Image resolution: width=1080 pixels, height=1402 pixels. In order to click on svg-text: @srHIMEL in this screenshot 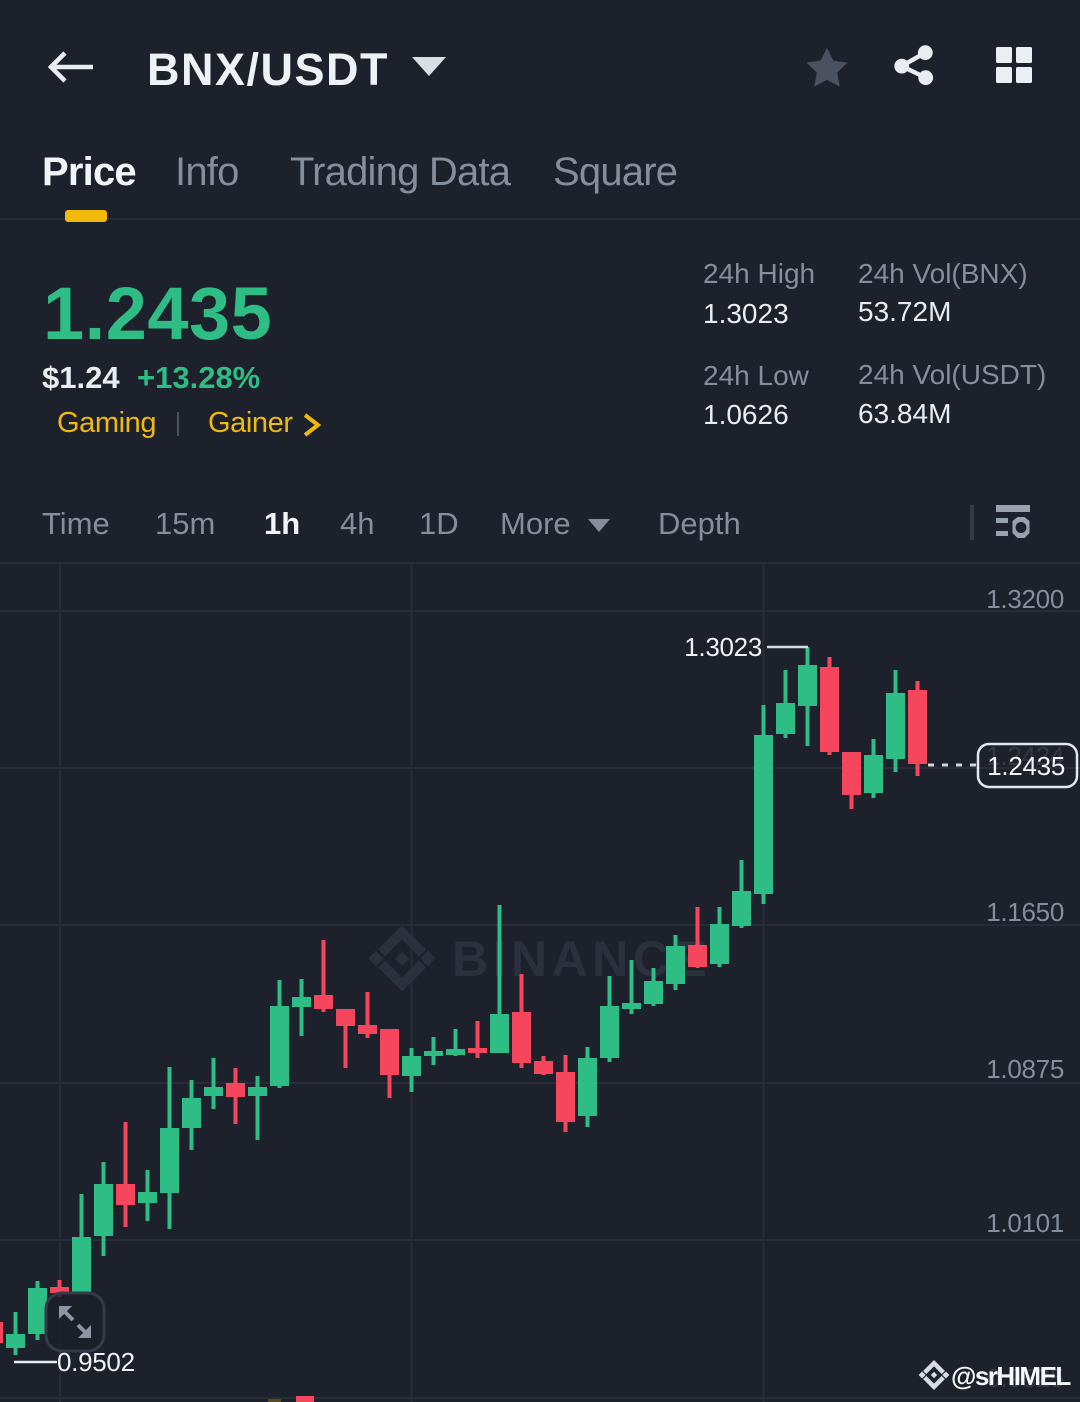, I will do `click(1011, 1376)`.